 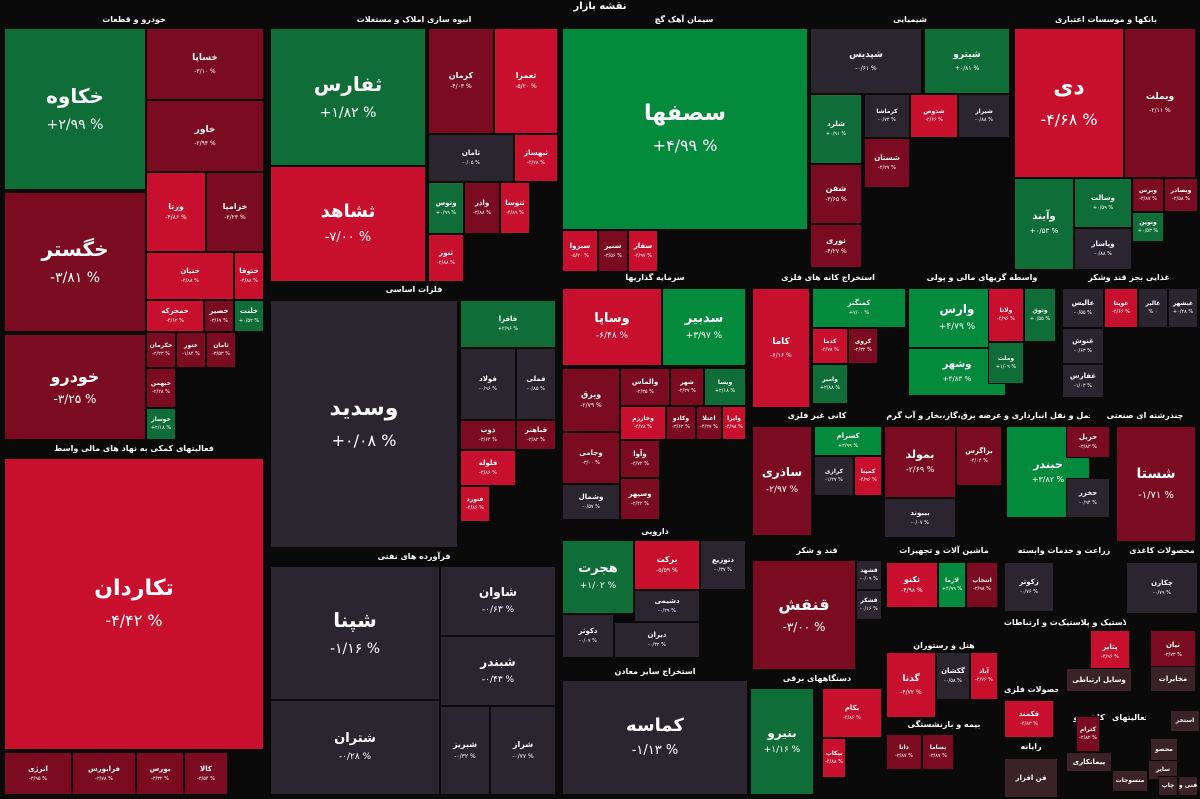 What do you see at coordinates (176, 212) in the screenshot?
I see `tile-ورنا: ورنا -۴/۸۶ %` at bounding box center [176, 212].